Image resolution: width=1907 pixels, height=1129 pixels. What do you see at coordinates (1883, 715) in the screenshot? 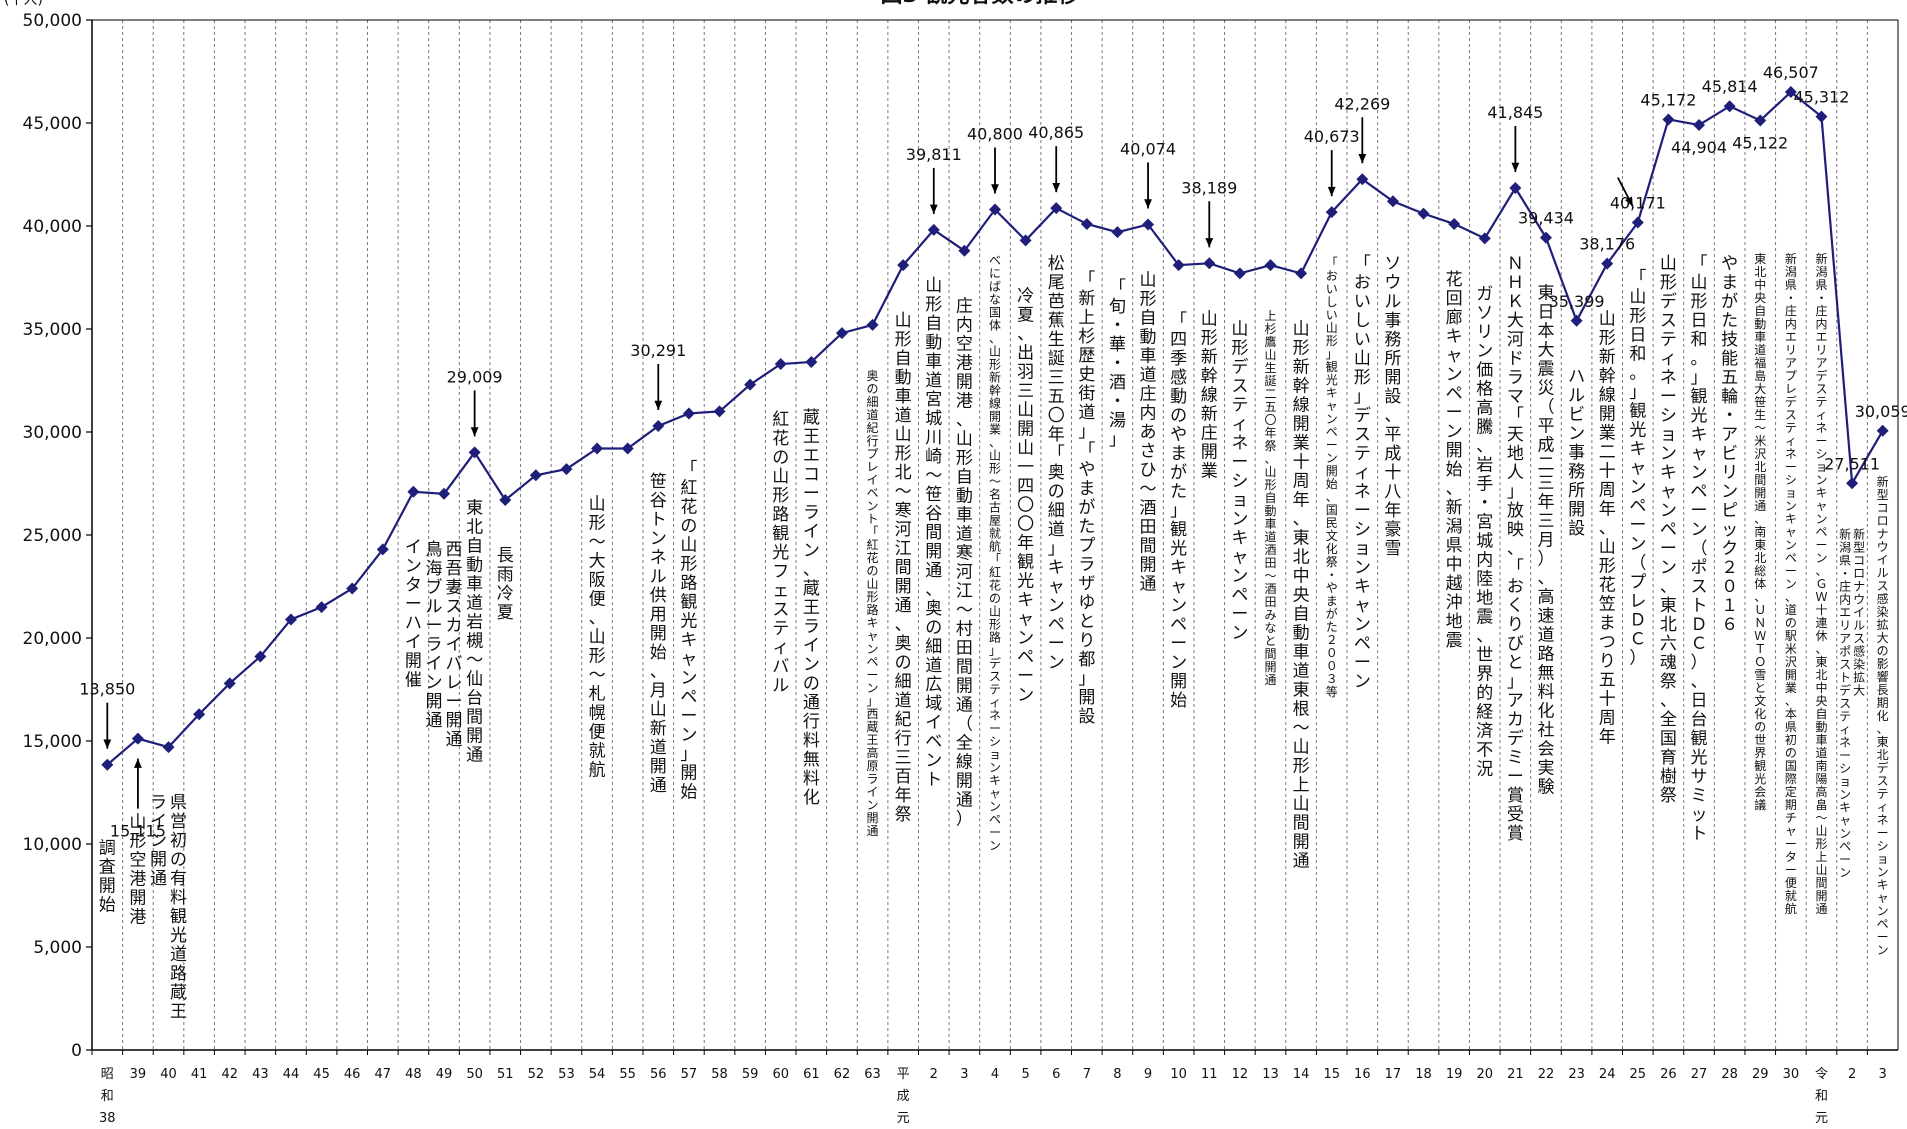
I see `event-annotation: 新型コロナウイルス感染拡大の影響長期化、東北デスティネーションキャンペーン` at bounding box center [1883, 715].